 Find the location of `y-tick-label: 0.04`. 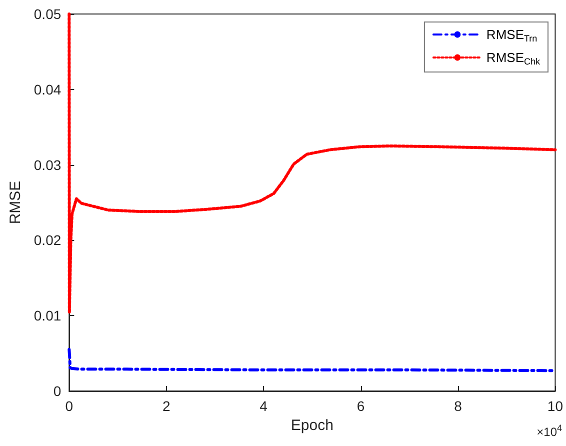

y-tick-label: 0.04 is located at coordinates (48, 89).